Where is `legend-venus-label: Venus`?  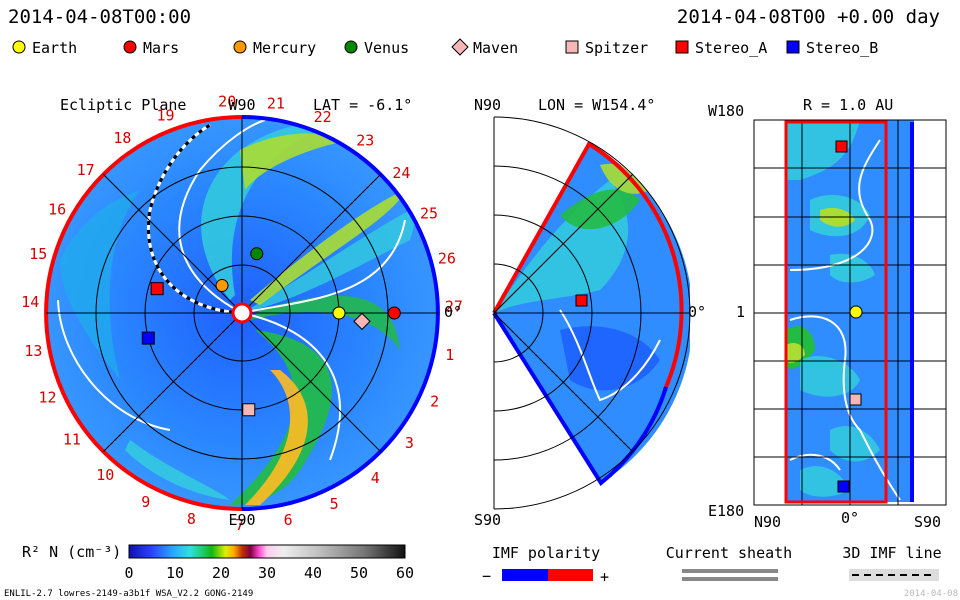 legend-venus-label: Venus is located at coordinates (386, 48).